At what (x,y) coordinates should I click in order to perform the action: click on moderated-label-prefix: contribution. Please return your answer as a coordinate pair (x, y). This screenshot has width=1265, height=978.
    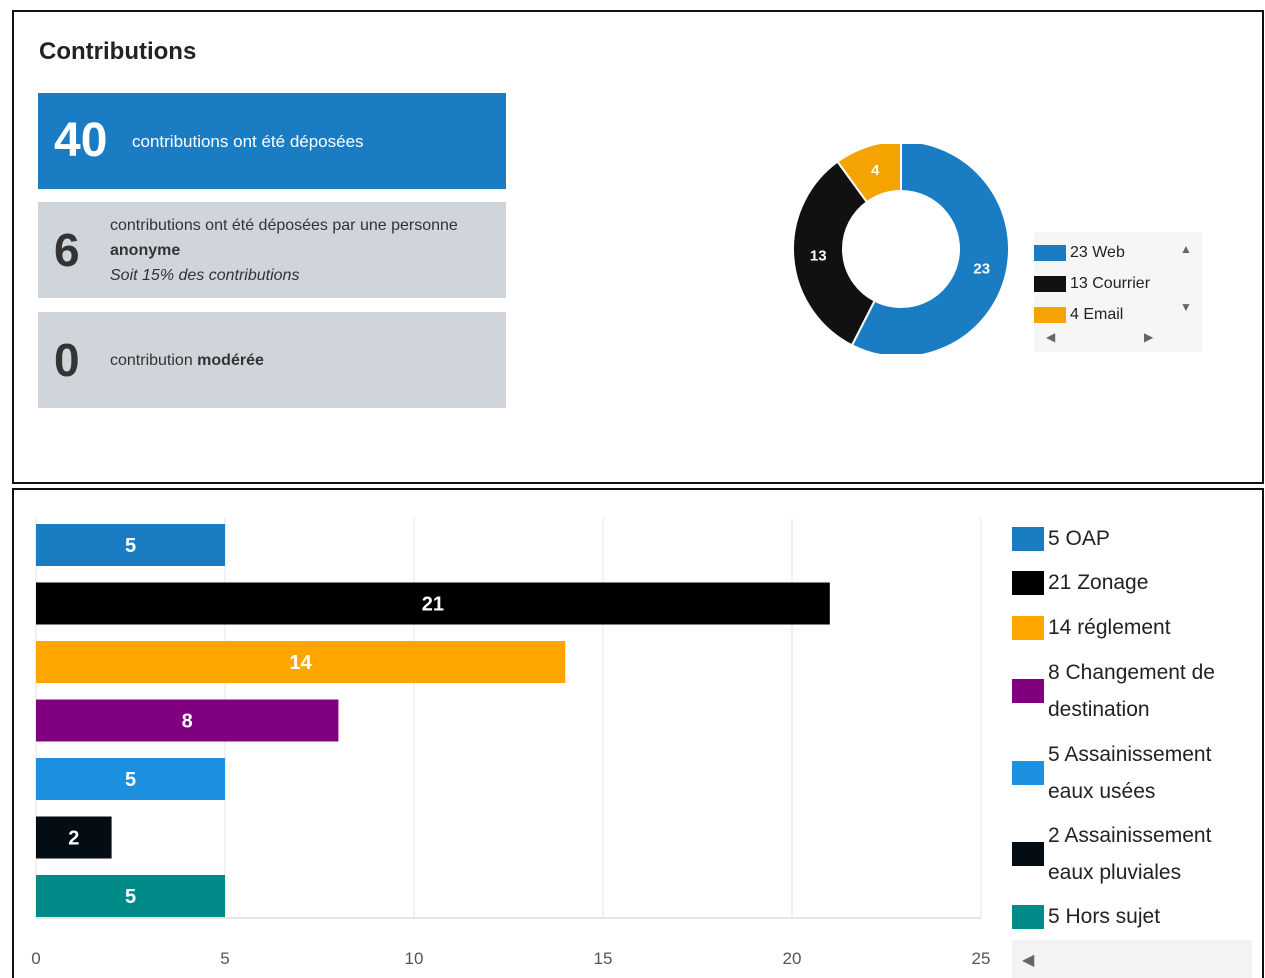
    Looking at the image, I should click on (151, 360).